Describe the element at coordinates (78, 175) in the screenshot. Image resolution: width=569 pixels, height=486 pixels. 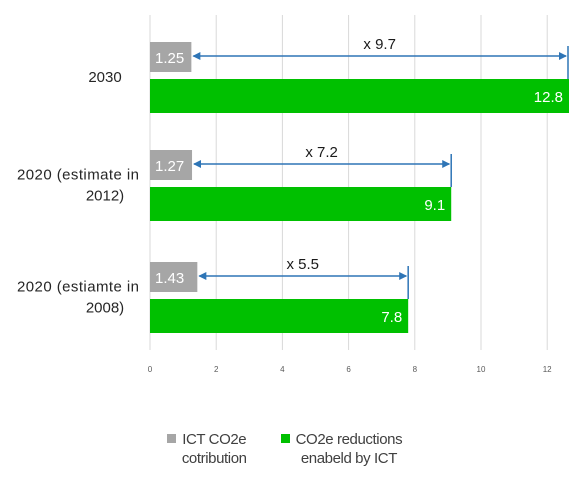
I see `category-label: 2020 (estimate in` at that location.